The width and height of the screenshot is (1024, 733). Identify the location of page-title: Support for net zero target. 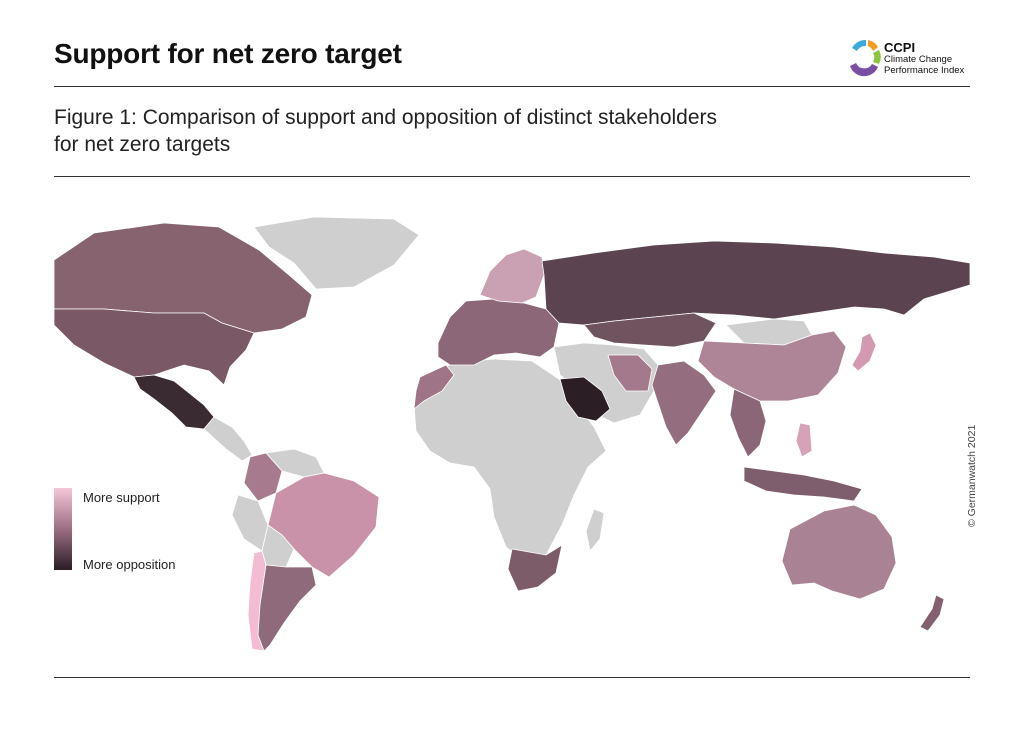
(228, 53).